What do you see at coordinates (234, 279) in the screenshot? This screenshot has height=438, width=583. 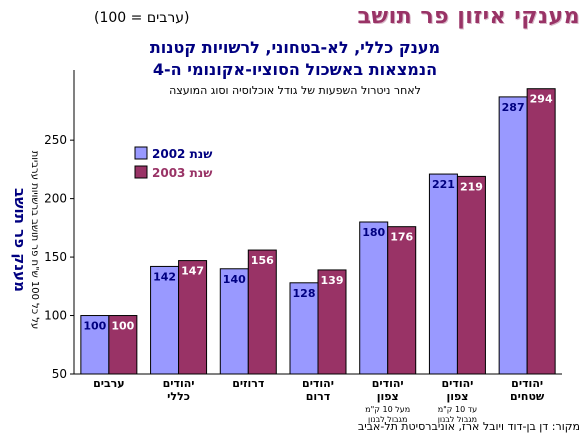 I see `bar-value-label: 140` at bounding box center [234, 279].